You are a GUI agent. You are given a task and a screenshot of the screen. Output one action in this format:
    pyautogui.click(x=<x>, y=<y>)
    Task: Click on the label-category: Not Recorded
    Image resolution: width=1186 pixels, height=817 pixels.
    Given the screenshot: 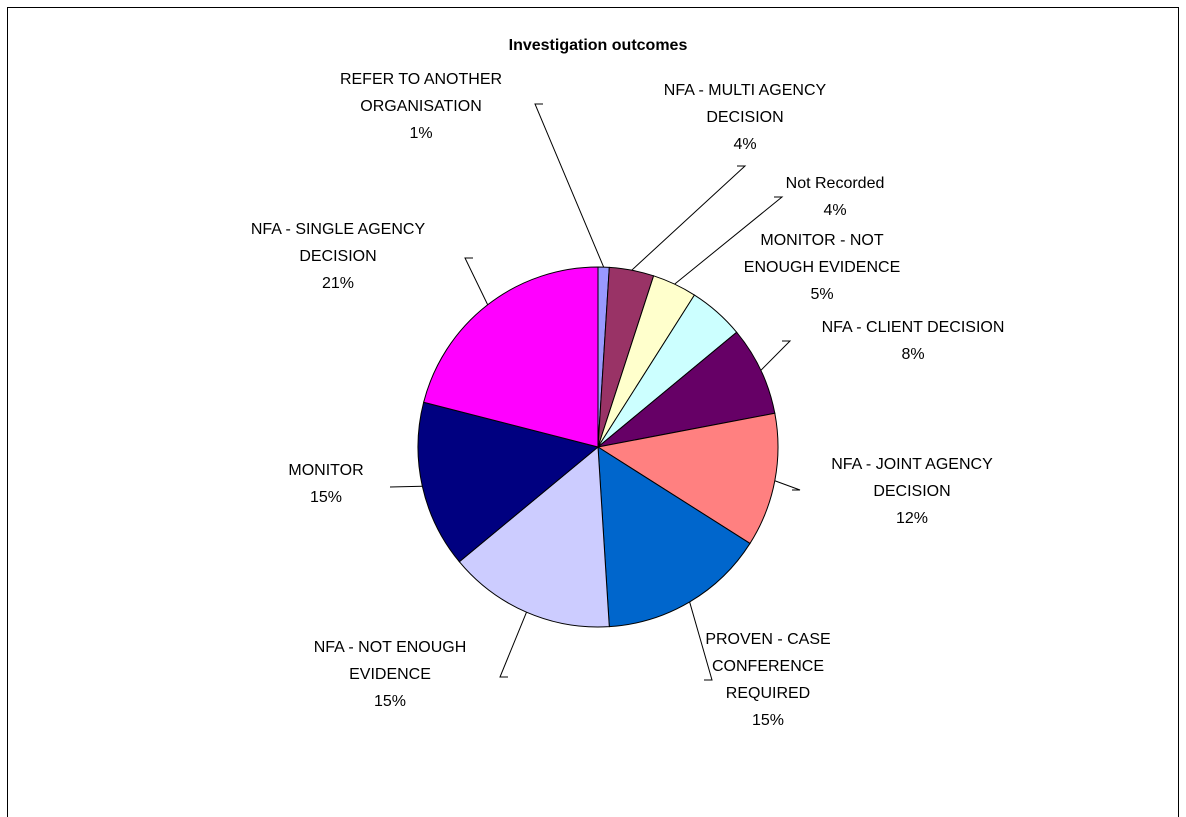 What is the action you would take?
    pyautogui.click(x=835, y=183)
    